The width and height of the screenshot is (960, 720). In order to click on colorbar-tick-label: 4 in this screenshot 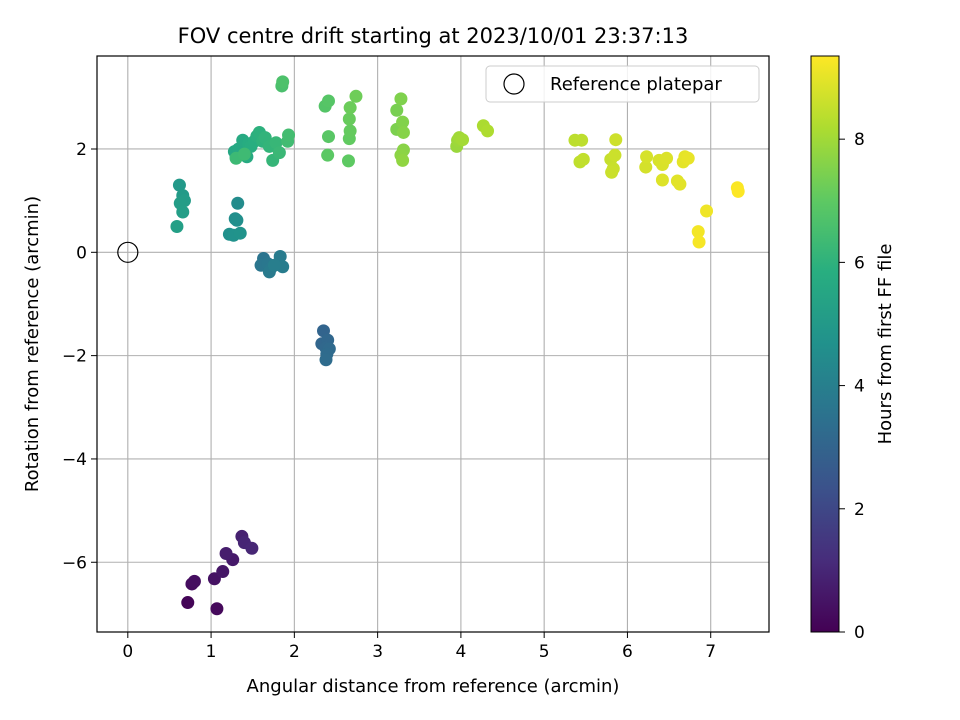, I will do `click(859, 387)`.